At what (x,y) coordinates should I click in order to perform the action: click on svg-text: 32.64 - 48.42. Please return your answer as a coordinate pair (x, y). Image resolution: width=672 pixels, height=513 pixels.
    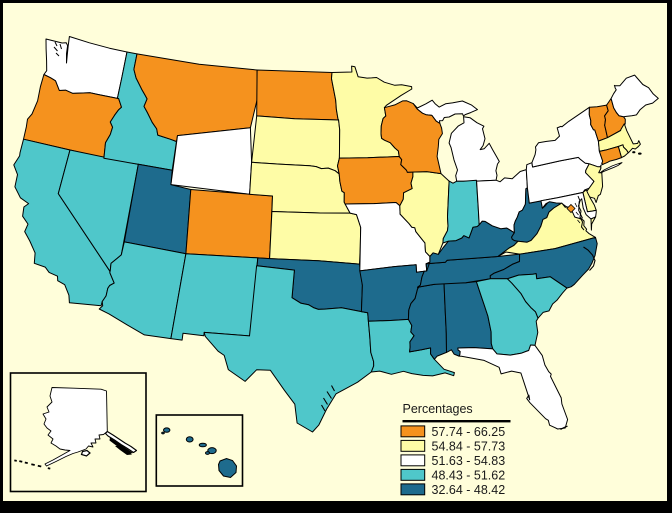
    Looking at the image, I should click on (469, 490).